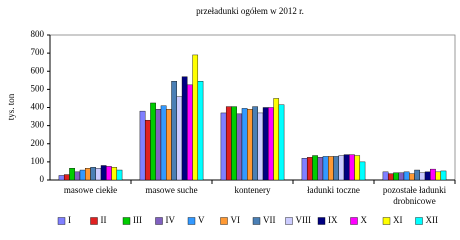  I want to click on legend-label: I, so click(69, 220).